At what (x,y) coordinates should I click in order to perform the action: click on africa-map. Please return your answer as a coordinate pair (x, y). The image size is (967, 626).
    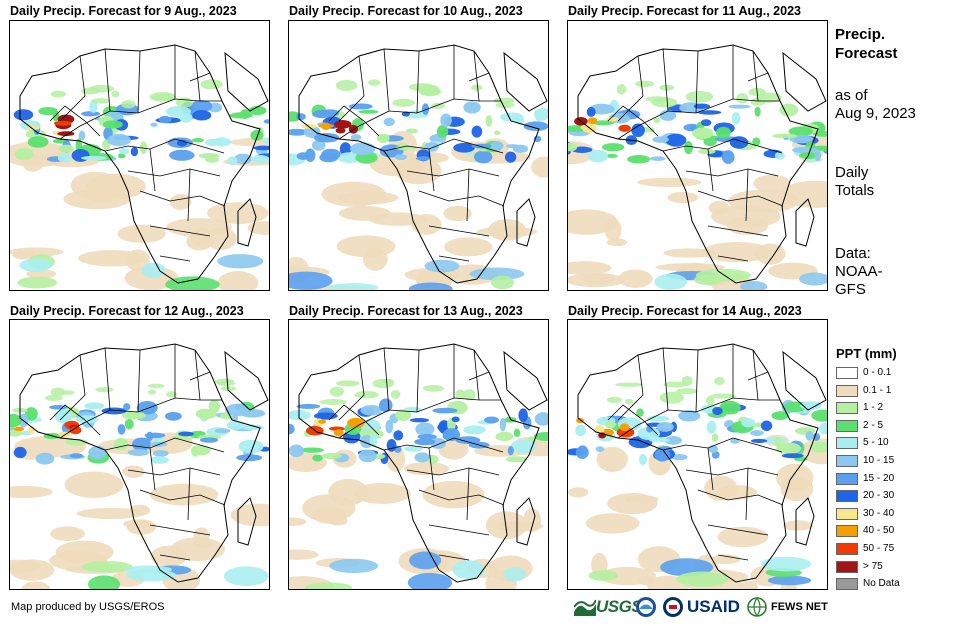
    Looking at the image, I should click on (418, 167).